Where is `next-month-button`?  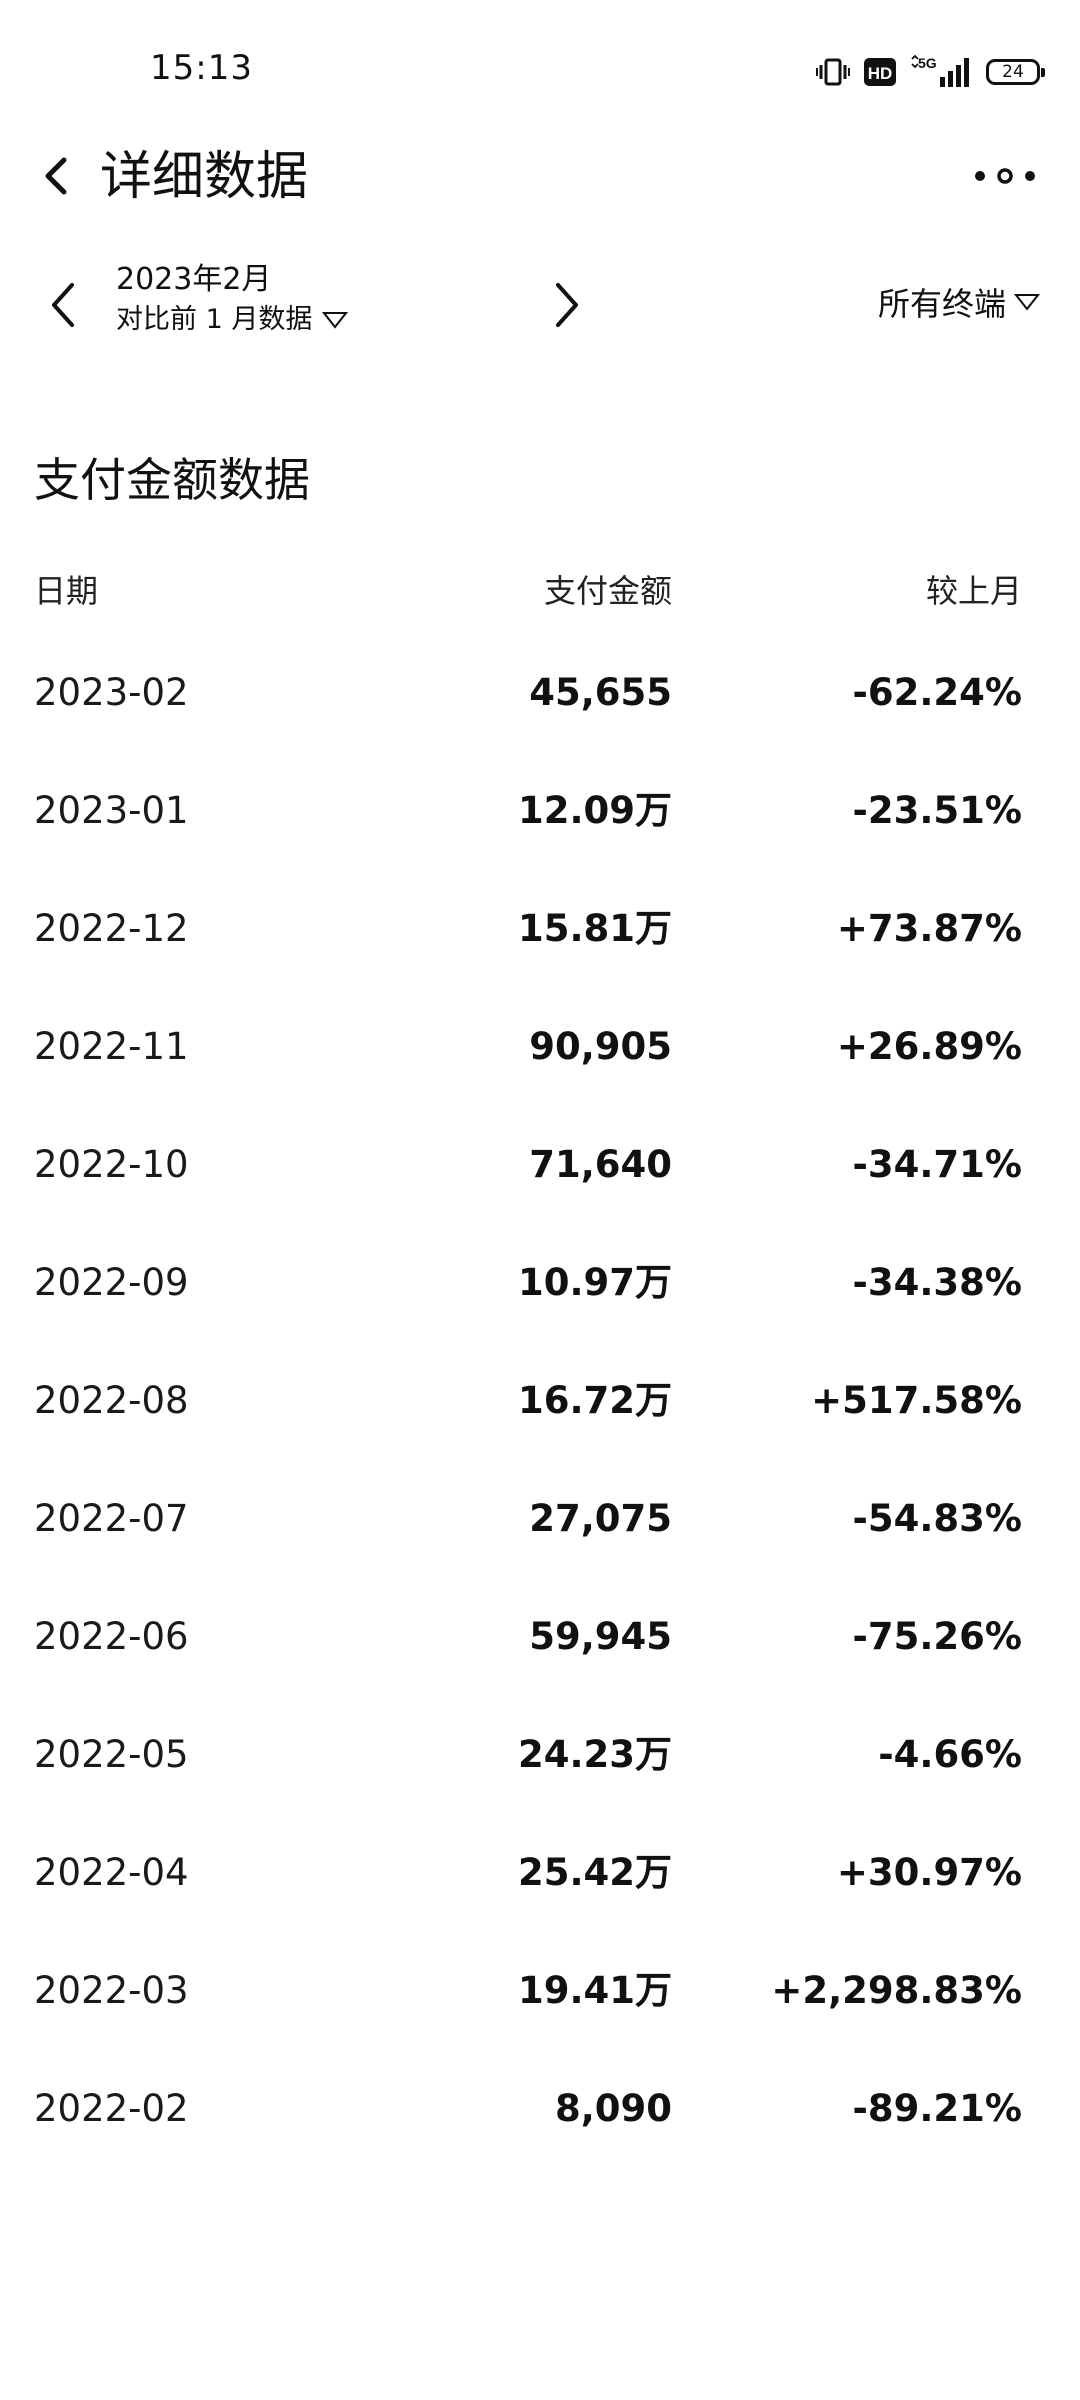
next-month-button is located at coordinates (565, 305).